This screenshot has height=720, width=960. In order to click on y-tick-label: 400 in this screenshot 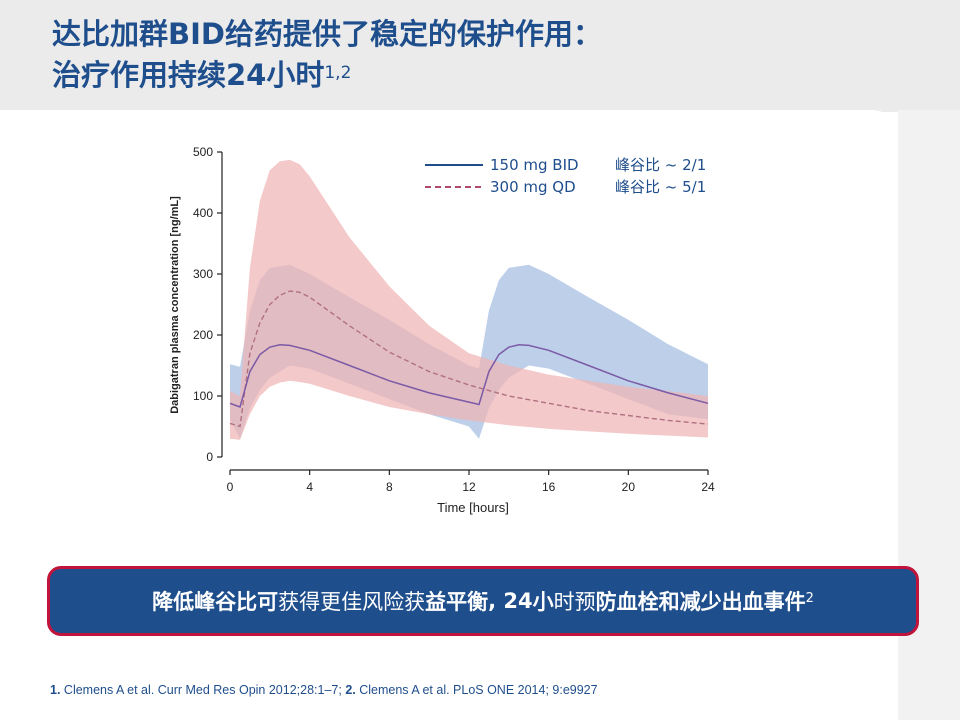, I will do `click(203, 213)`.